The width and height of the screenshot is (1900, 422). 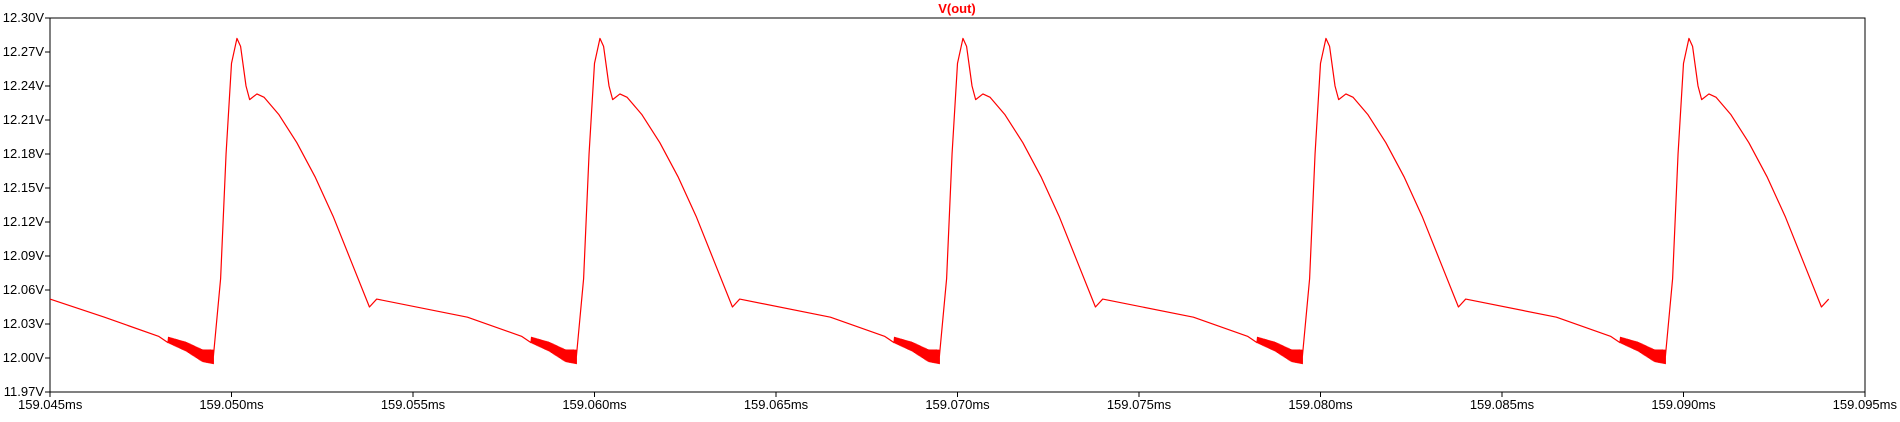 What do you see at coordinates (24, 85) in the screenshot?
I see `y-tick-label: 12.24V` at bounding box center [24, 85].